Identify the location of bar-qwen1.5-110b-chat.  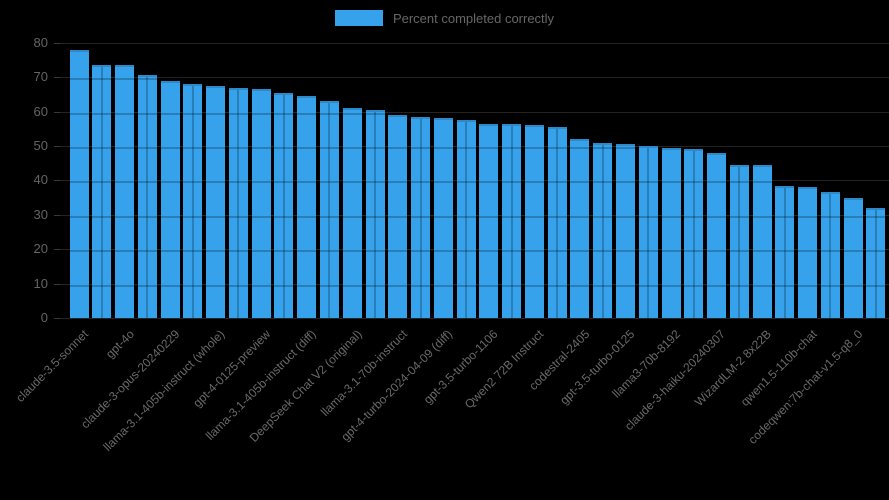
(808, 252).